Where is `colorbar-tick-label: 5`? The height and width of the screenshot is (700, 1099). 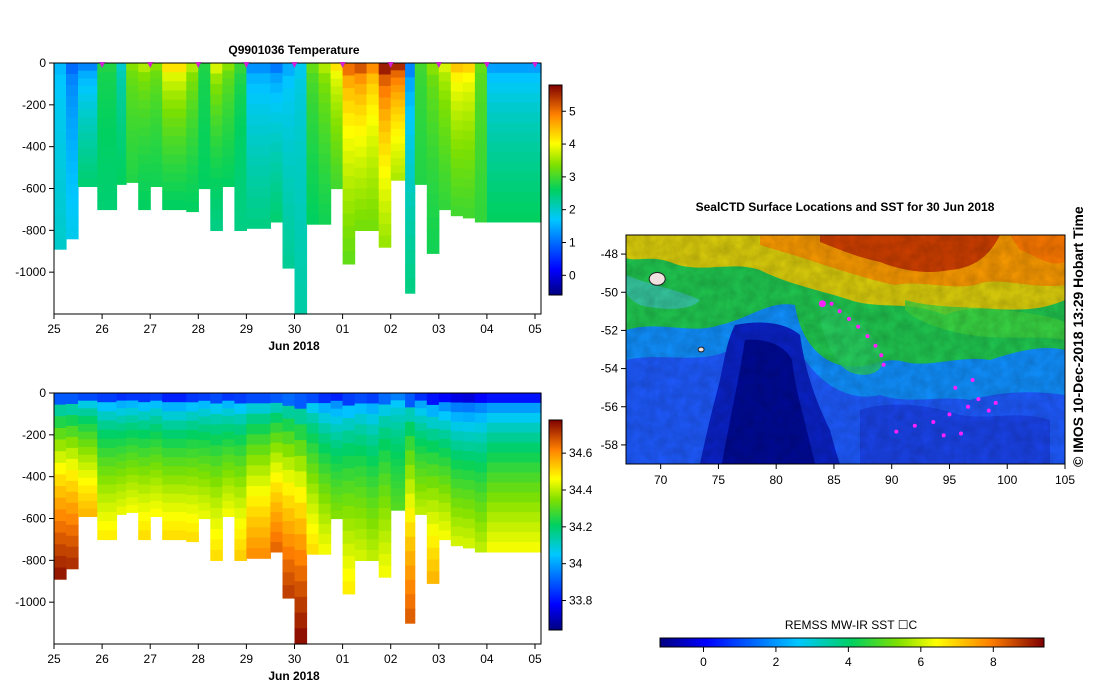 colorbar-tick-label: 5 is located at coordinates (572, 111).